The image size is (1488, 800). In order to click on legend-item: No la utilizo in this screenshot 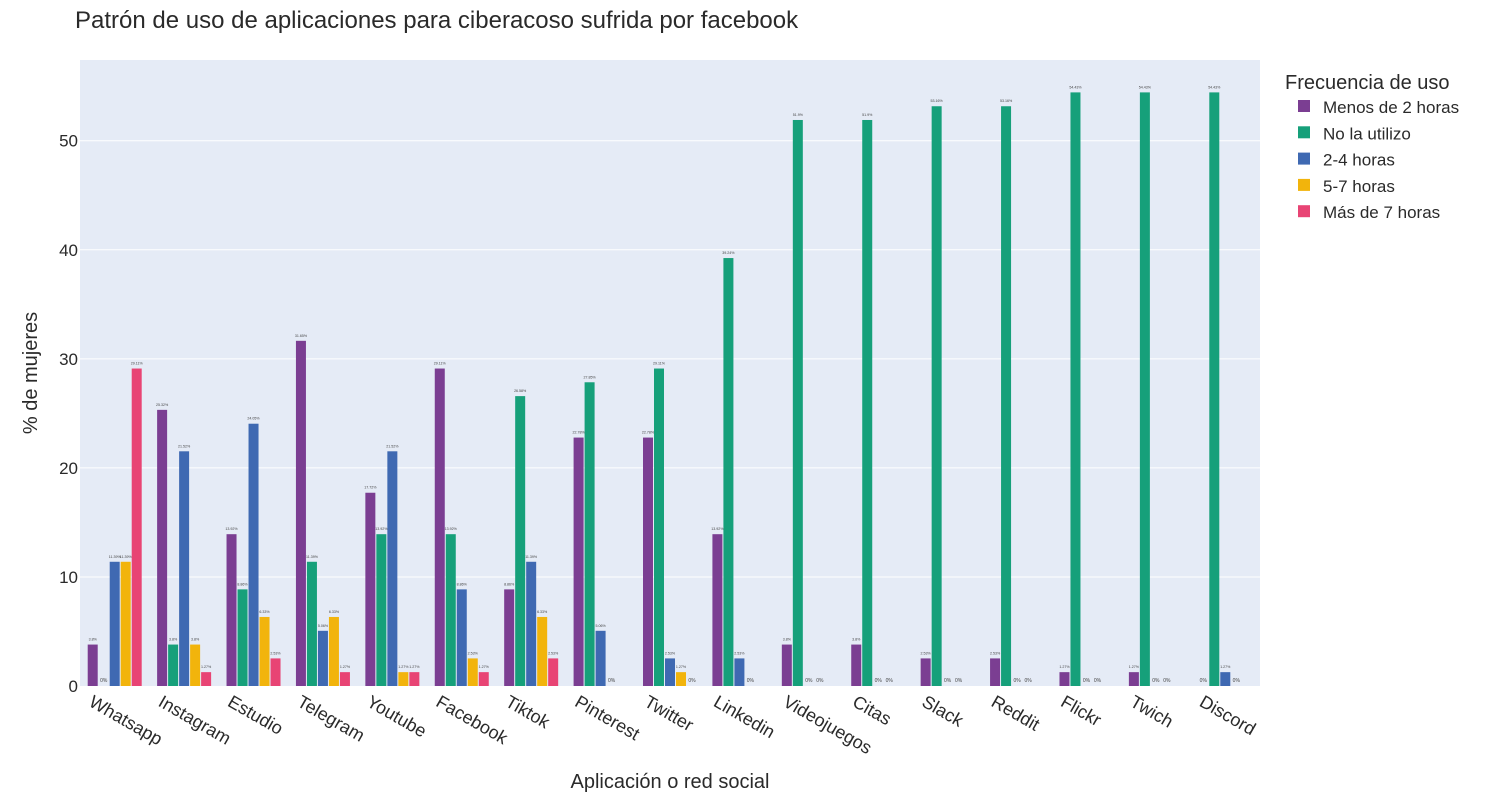, I will do `click(1354, 133)`.